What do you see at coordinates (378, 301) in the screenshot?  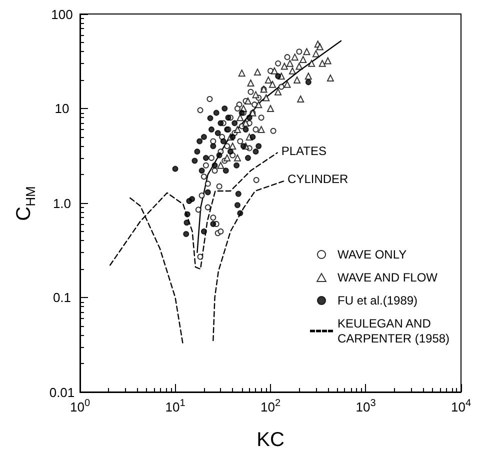 I see `legend-label: FU et al.(1989)` at bounding box center [378, 301].